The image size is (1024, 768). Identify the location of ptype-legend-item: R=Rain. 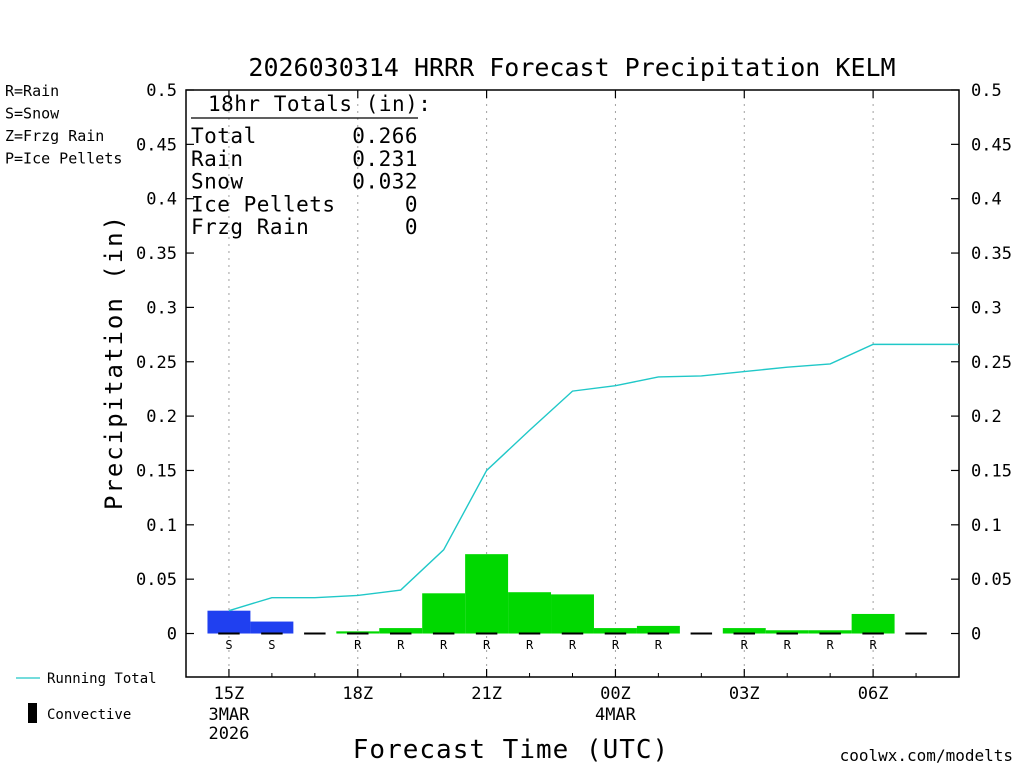
(32, 91).